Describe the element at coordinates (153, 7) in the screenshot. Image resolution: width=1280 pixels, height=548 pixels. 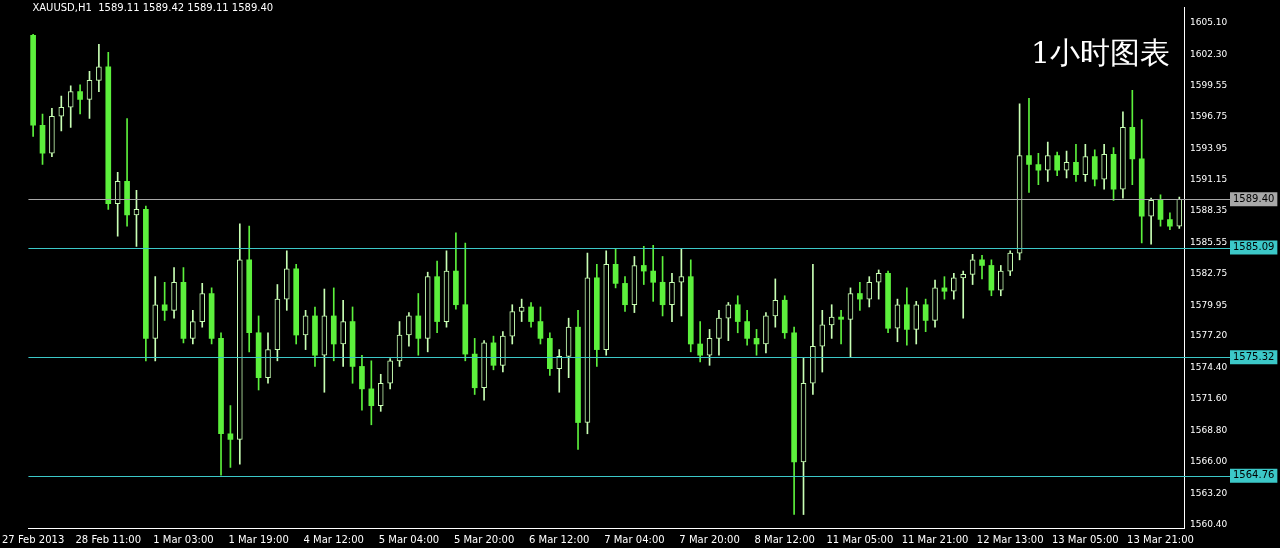
I see `chart-title: XAUUSD,H1 1589.11 1589.42 1589.11 1589.40` at that location.